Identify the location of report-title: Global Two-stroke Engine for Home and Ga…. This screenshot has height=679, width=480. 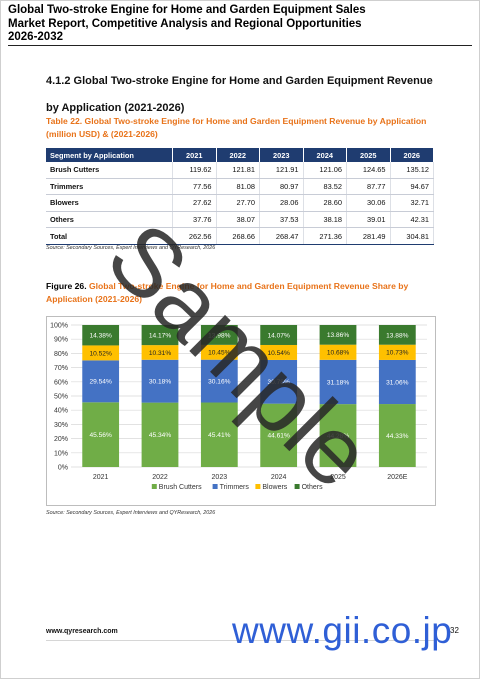
(187, 23).